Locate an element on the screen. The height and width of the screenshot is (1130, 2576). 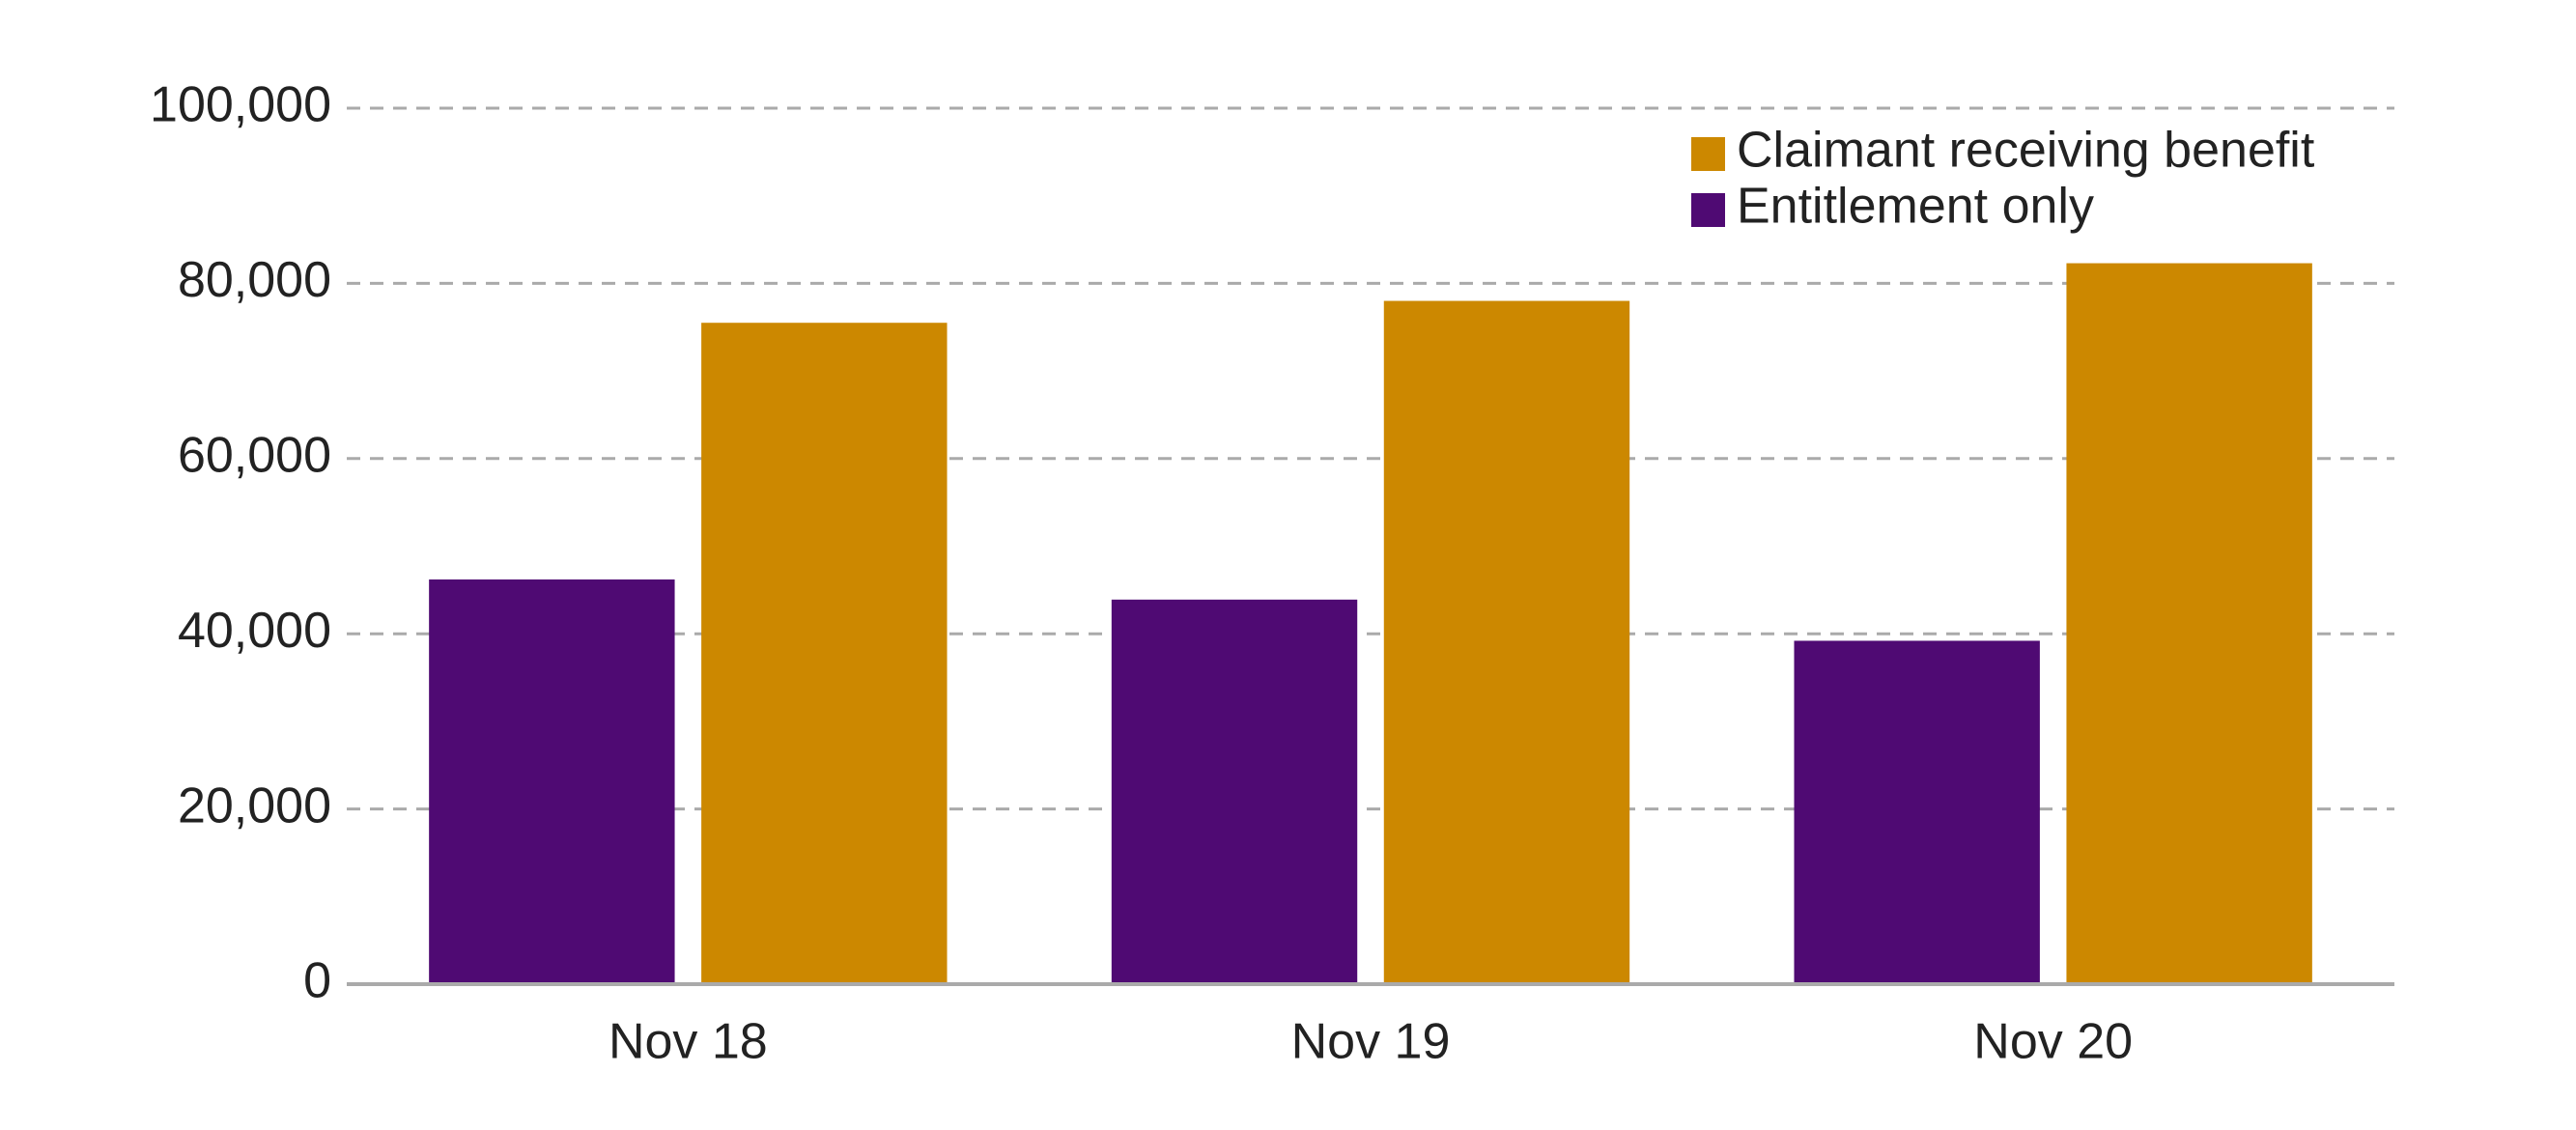
y-tick-label: 20,000 is located at coordinates (254, 805).